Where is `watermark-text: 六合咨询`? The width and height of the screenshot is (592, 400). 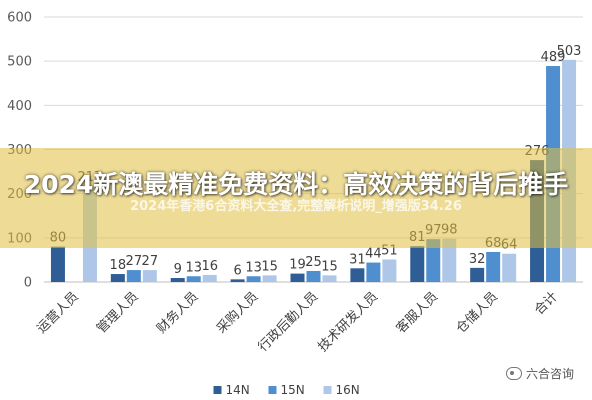
watermark-text: 六合咨询 is located at coordinates (549, 374).